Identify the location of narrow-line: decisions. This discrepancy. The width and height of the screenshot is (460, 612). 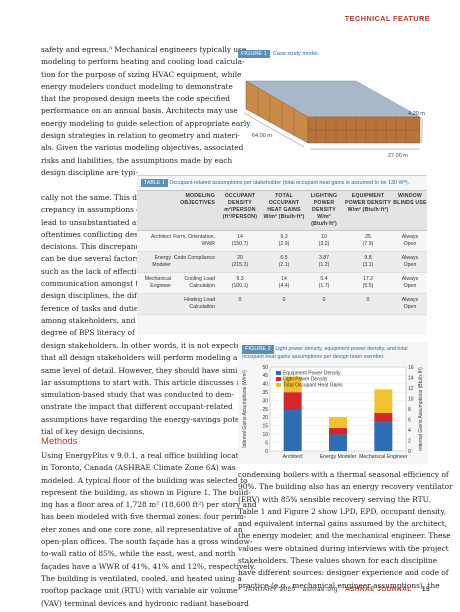
(92, 247).